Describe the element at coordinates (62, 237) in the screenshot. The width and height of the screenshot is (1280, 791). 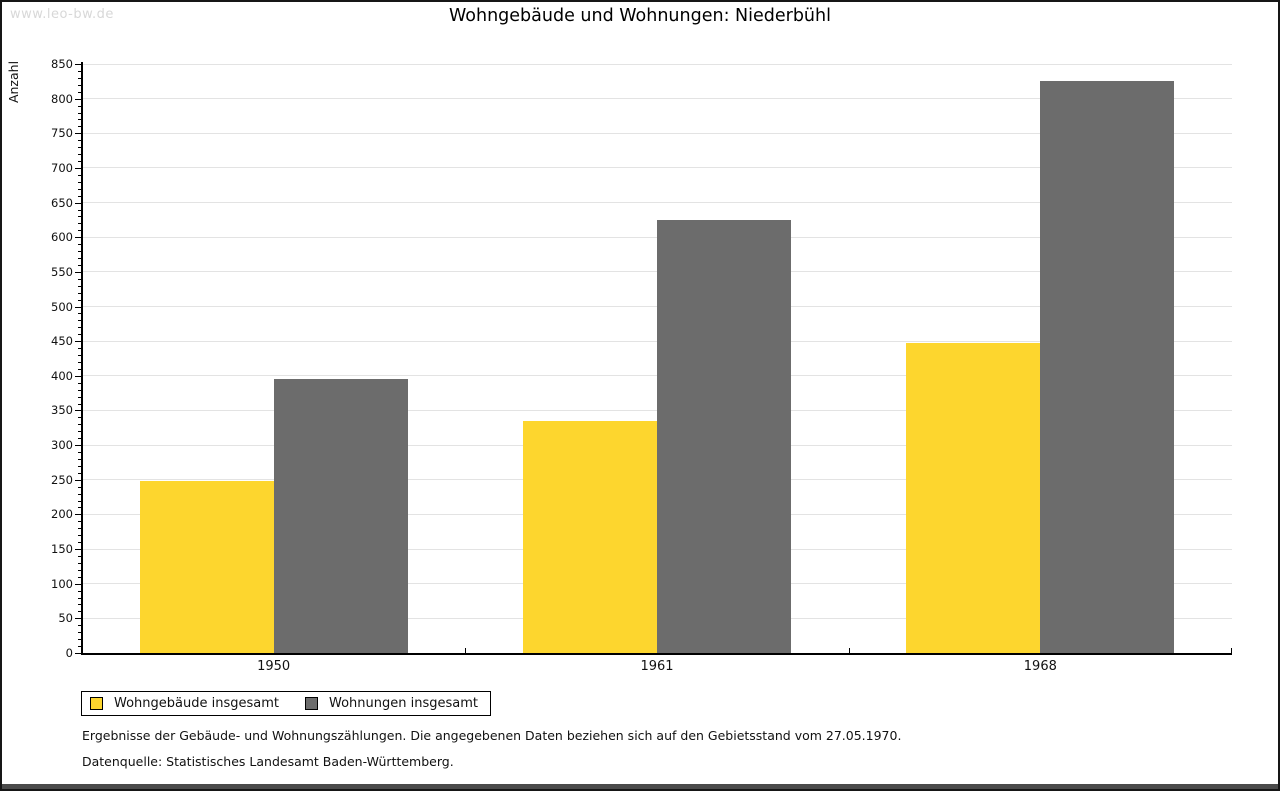
I see `y-tick-label: 600` at that location.